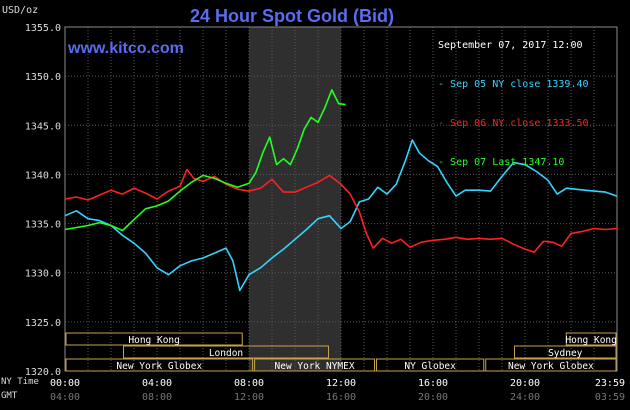 This screenshot has height=410, width=630. I want to click on y-tick-label: 1320.0, so click(43, 372).